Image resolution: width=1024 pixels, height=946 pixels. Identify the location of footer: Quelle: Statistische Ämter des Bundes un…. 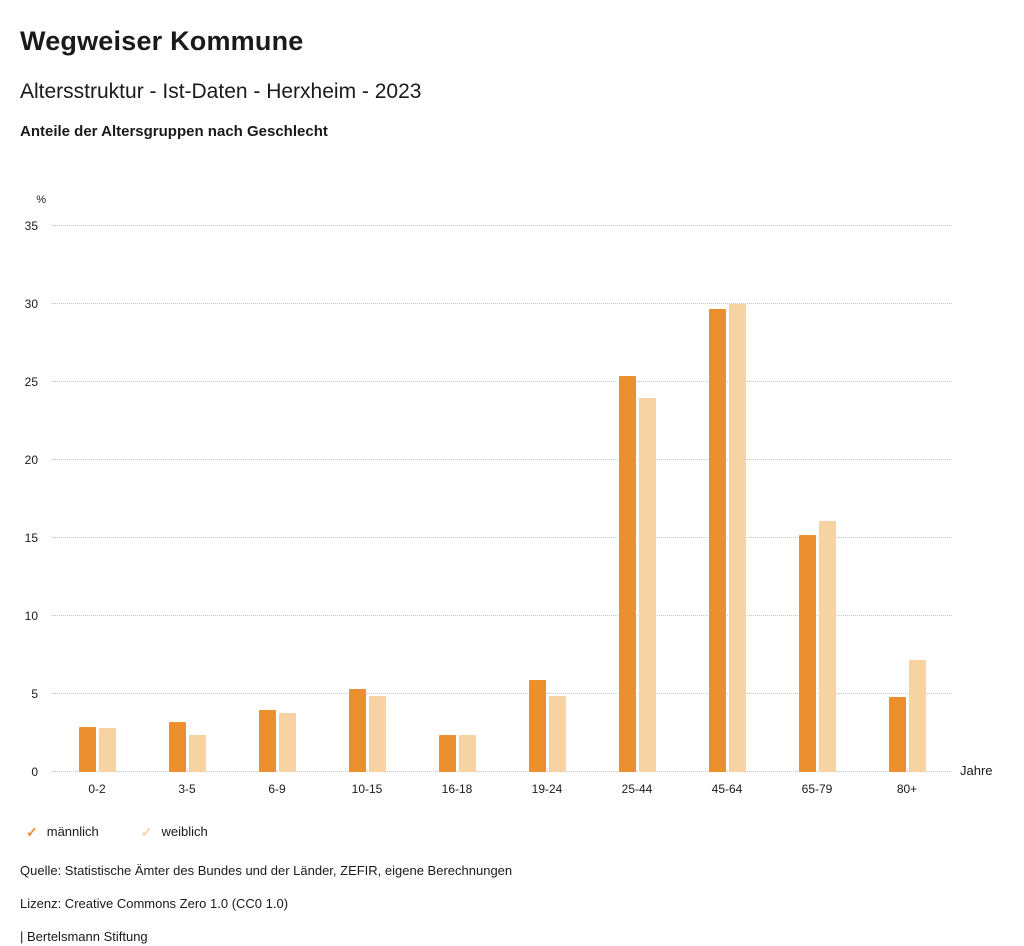
(512, 903).